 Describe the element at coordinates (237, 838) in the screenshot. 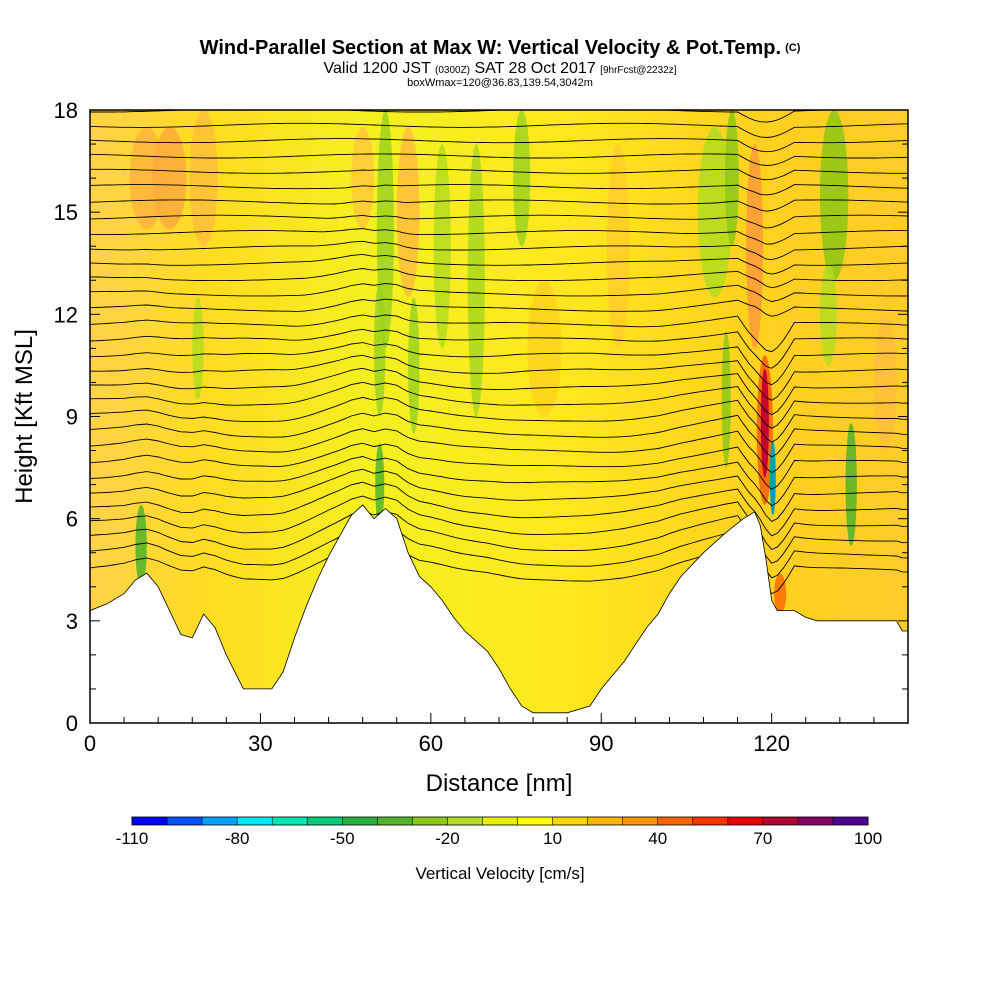

I see `colorbar-tick-label: -80` at that location.